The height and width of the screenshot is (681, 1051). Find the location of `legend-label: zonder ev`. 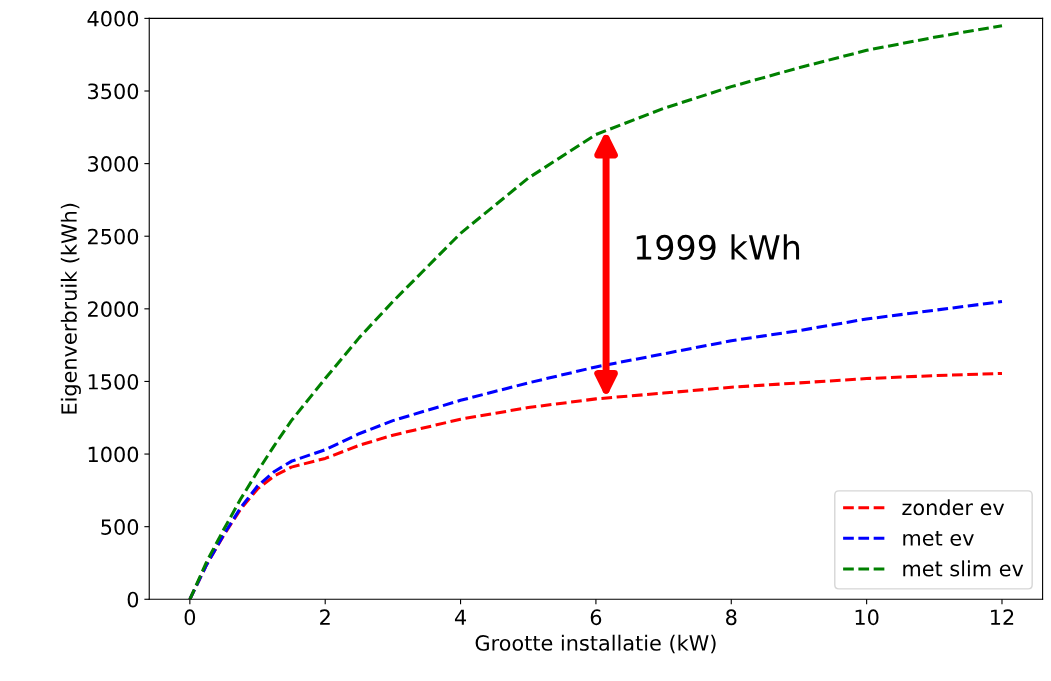

legend-label: zonder ev is located at coordinates (953, 507).